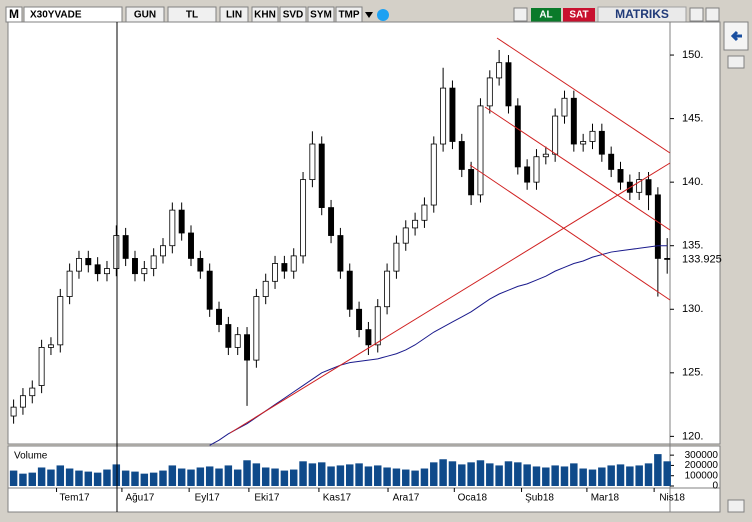 This screenshot has height=522, width=752. I want to click on x-tick-label: Oca18, so click(473, 498).